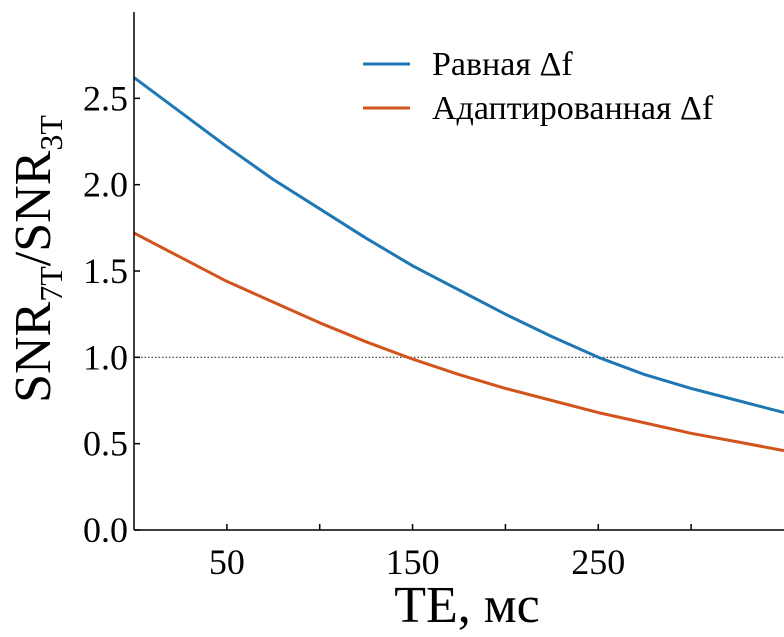  Describe the element at coordinates (51, 284) in the screenshot. I see `y-axis-title-part-2: 7T` at that location.